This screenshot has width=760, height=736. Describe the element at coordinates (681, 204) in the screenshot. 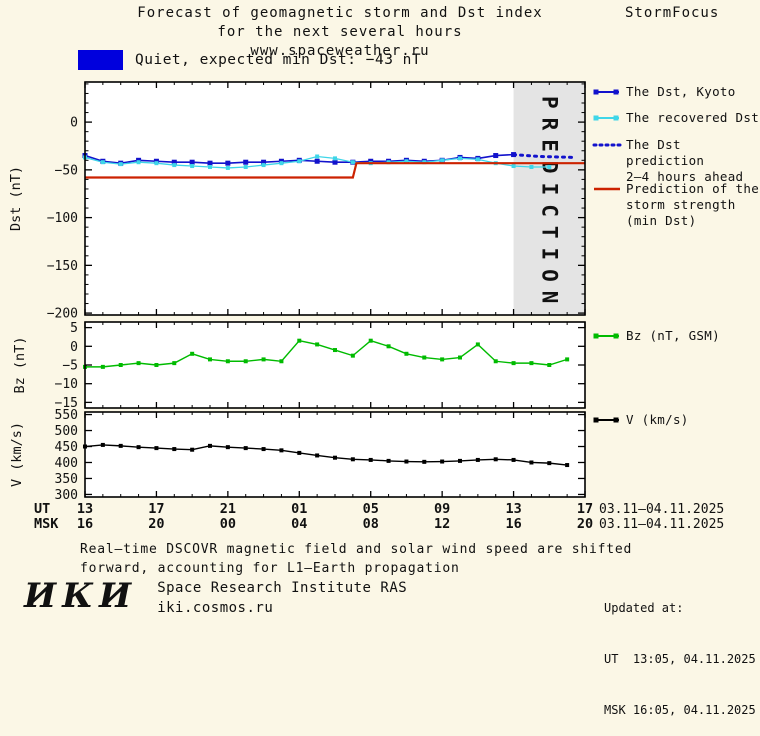

I see `legend-label: storm strength` at that location.